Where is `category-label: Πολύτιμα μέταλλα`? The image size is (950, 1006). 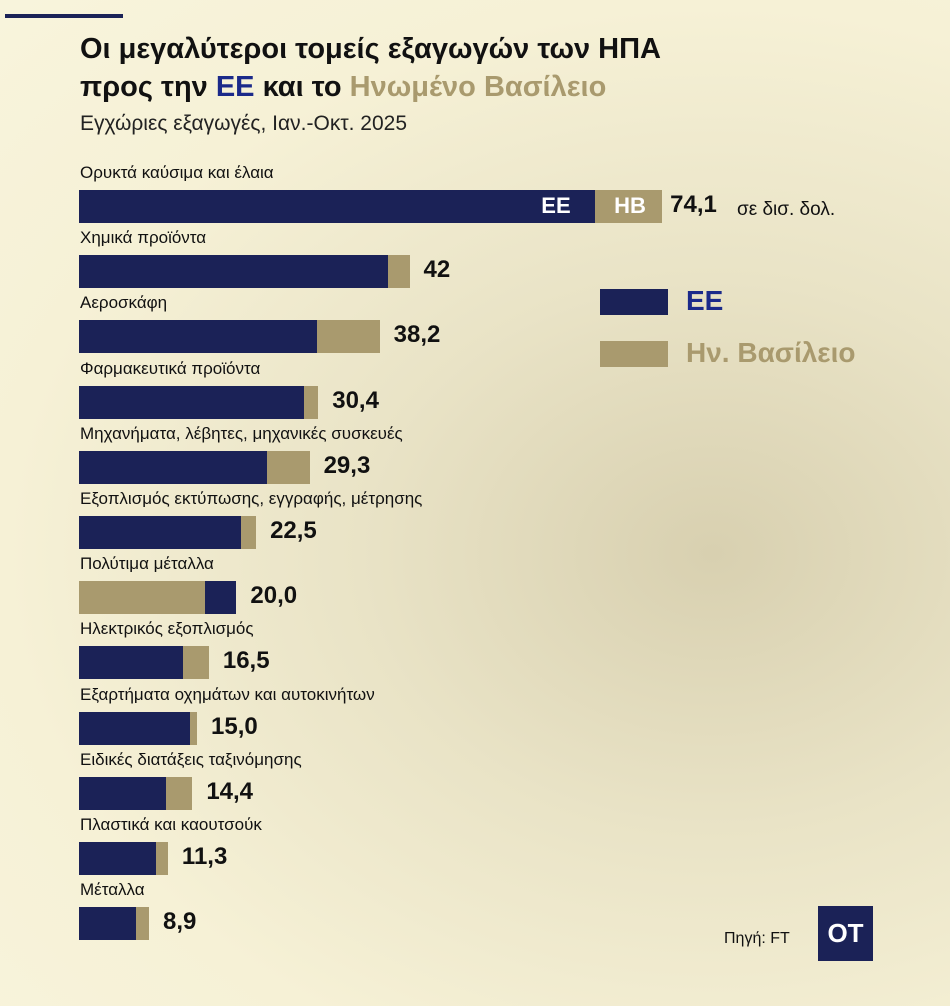 category-label: Πολύτιμα μέταλλα is located at coordinates (147, 564).